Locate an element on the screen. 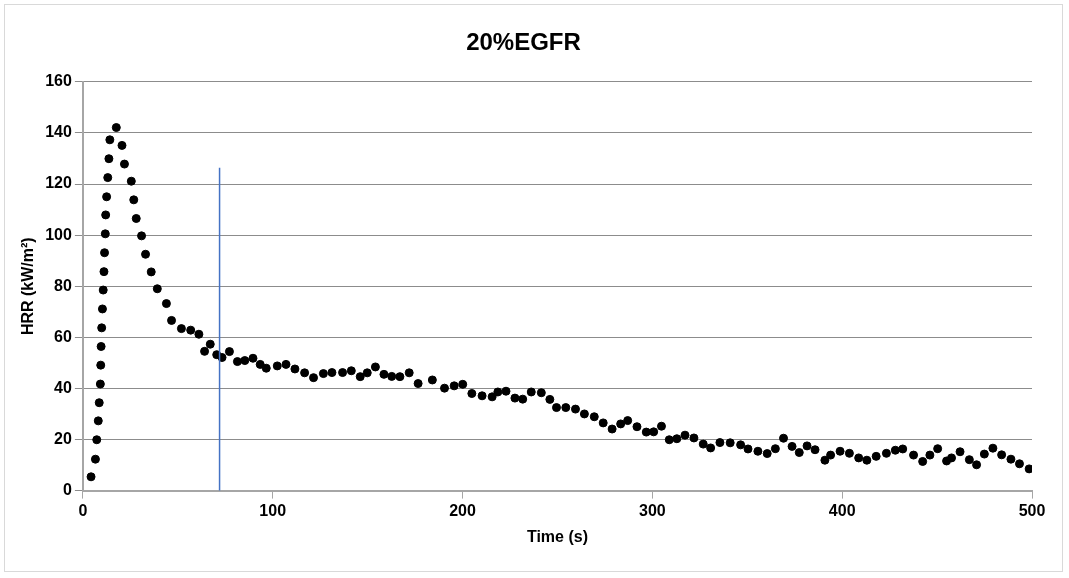  x-tick-label: 200 is located at coordinates (462, 510).